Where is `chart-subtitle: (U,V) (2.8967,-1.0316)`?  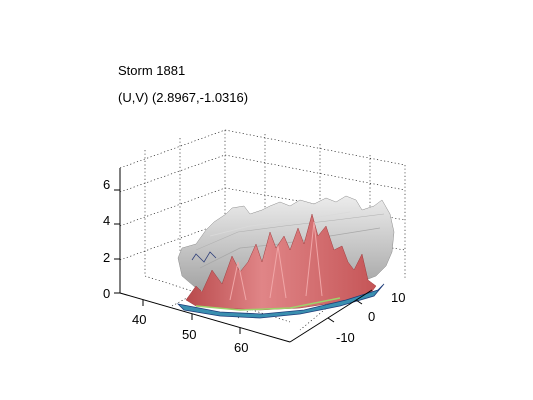 chart-subtitle: (U,V) (2.8967,-1.0316) is located at coordinates (183, 97).